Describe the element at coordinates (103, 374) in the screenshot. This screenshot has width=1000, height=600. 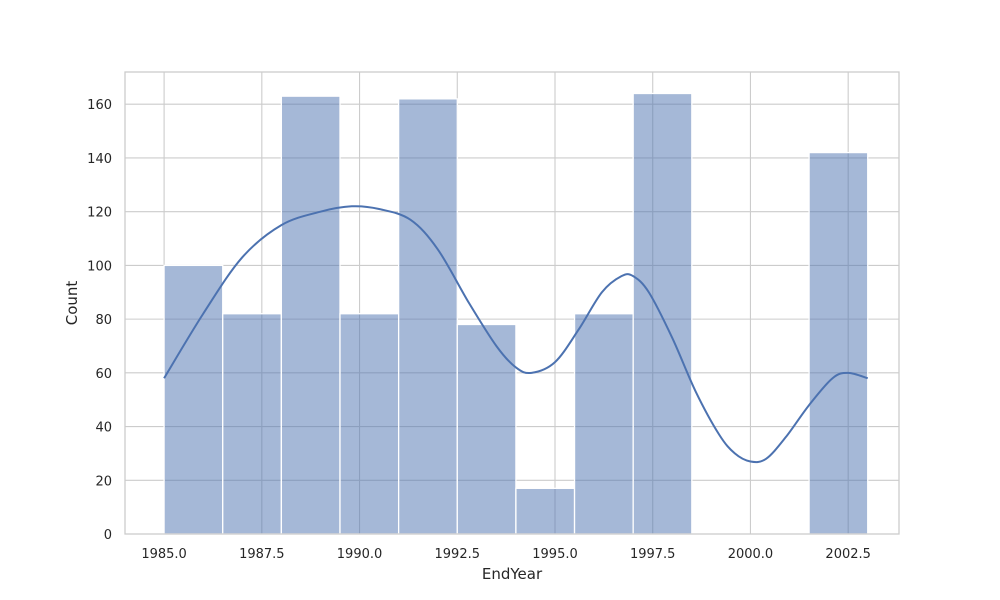
I see `y-tick-label: 60` at that location.